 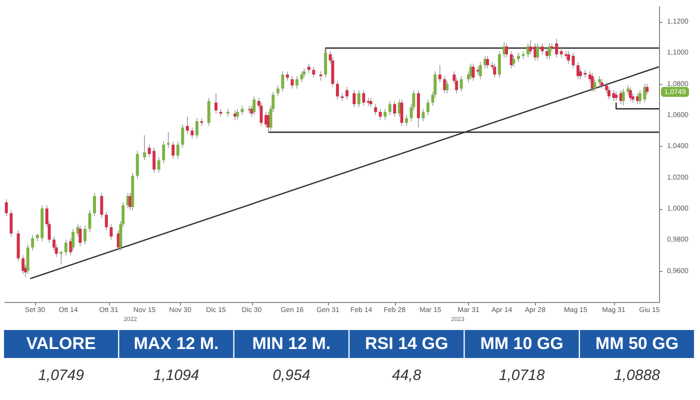 What do you see at coordinates (61, 343) in the screenshot?
I see `category-label: VALORE` at bounding box center [61, 343].